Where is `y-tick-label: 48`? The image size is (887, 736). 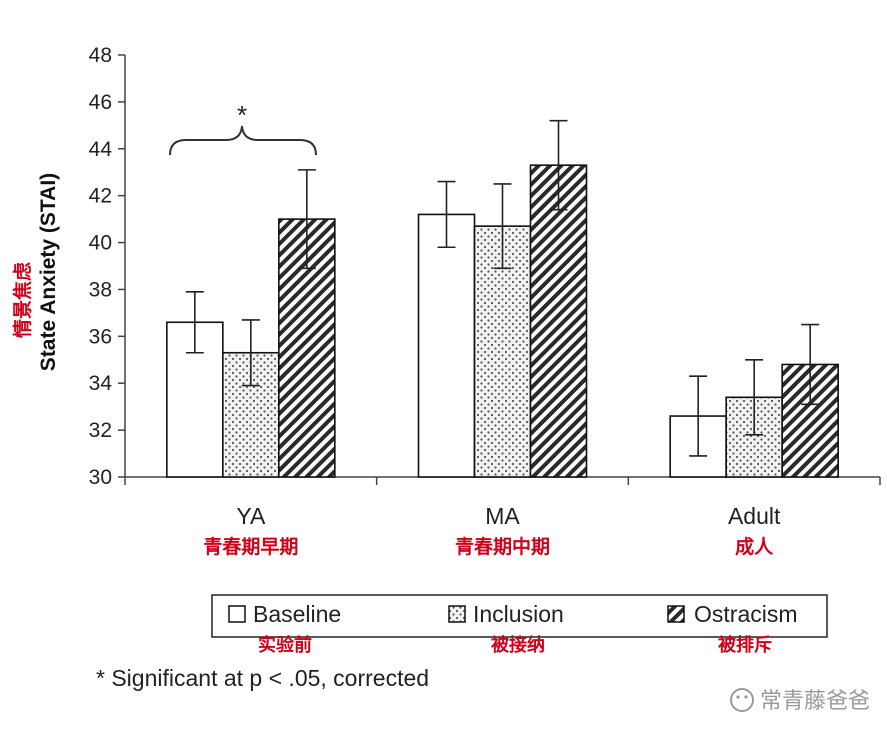
y-tick-label: 48 is located at coordinates (100, 55).